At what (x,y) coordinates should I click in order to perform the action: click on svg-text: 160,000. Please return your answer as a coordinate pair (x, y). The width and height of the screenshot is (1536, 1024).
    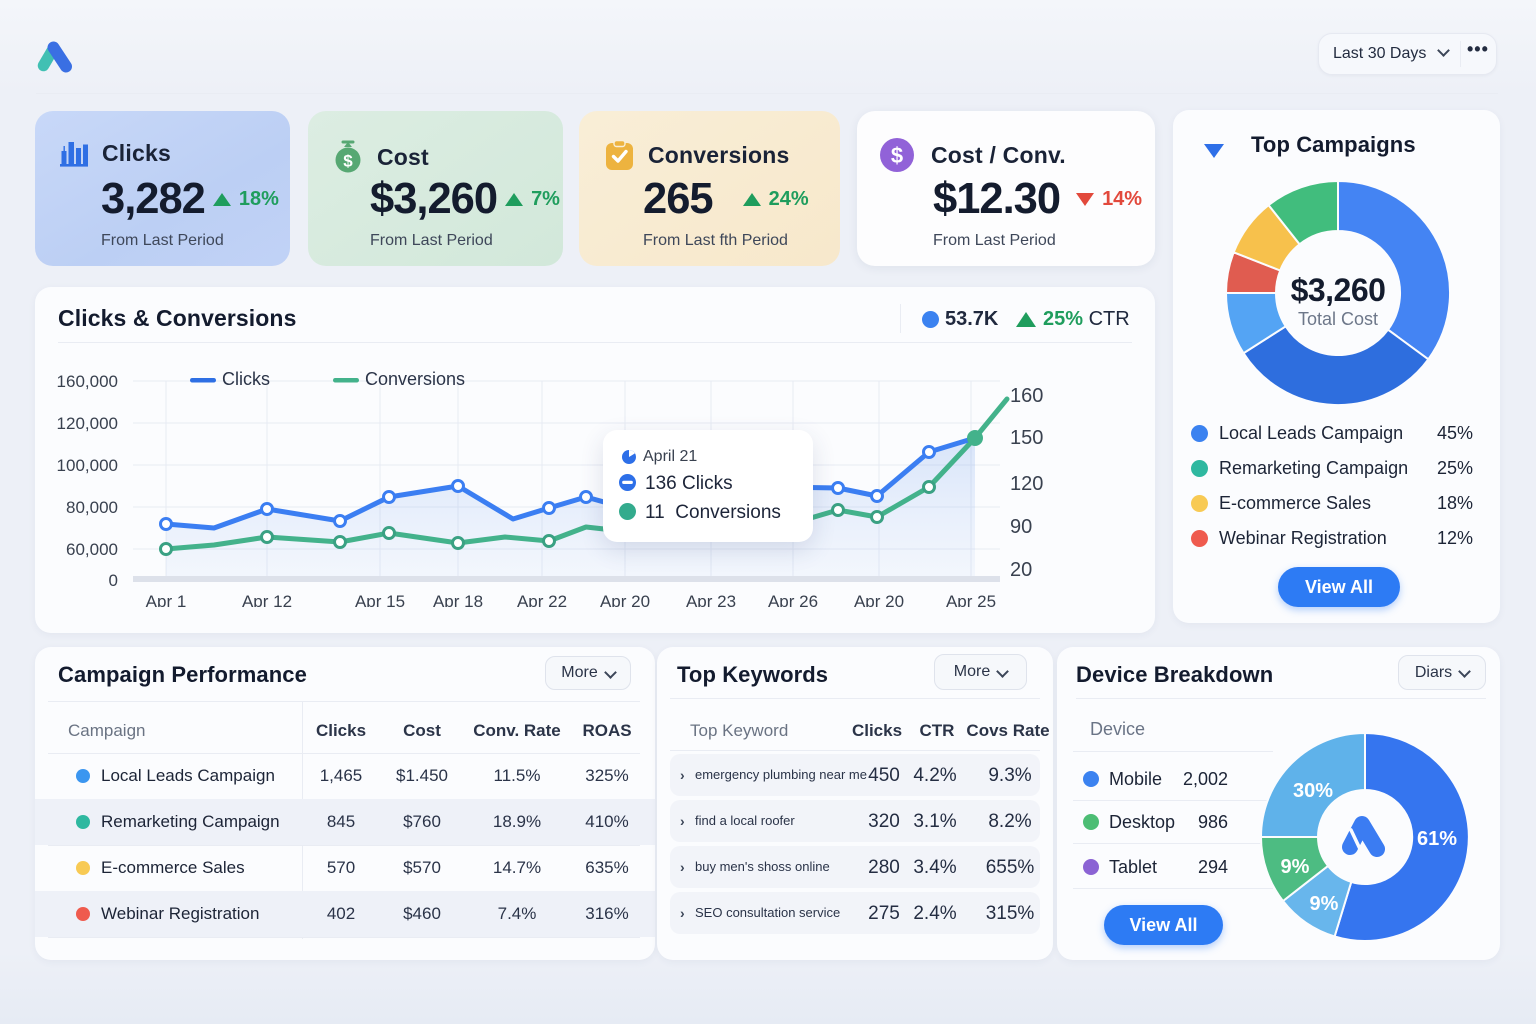
    Looking at the image, I should click on (87, 381).